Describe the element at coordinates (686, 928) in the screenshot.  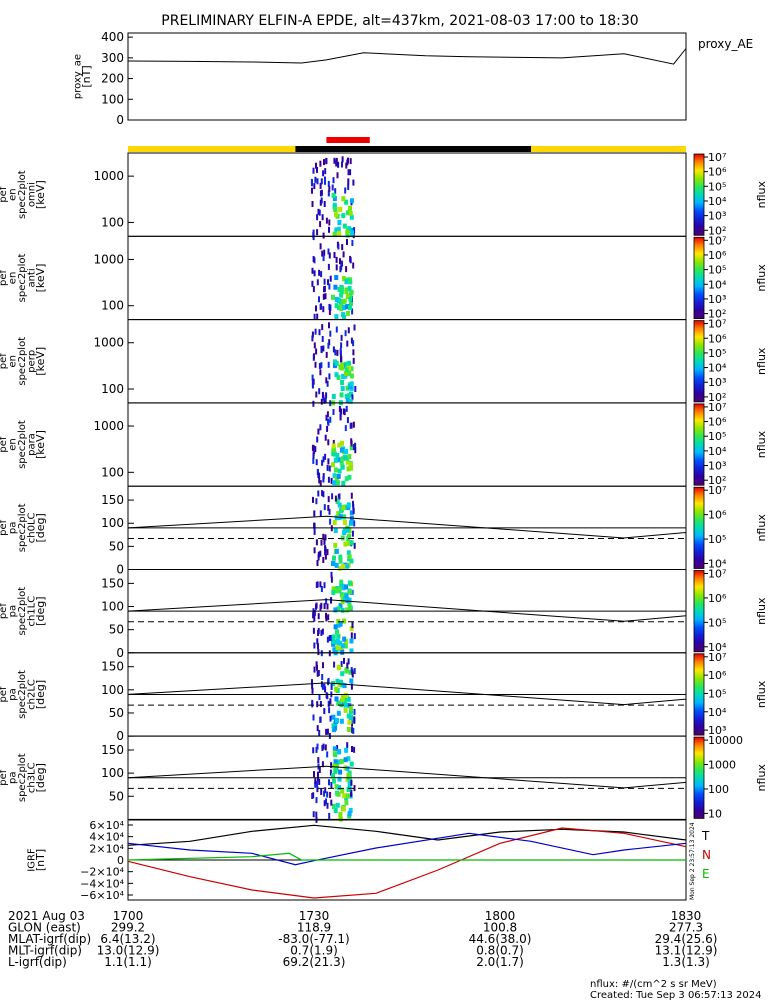
I see `ephemeris-cell: 277.3` at that location.